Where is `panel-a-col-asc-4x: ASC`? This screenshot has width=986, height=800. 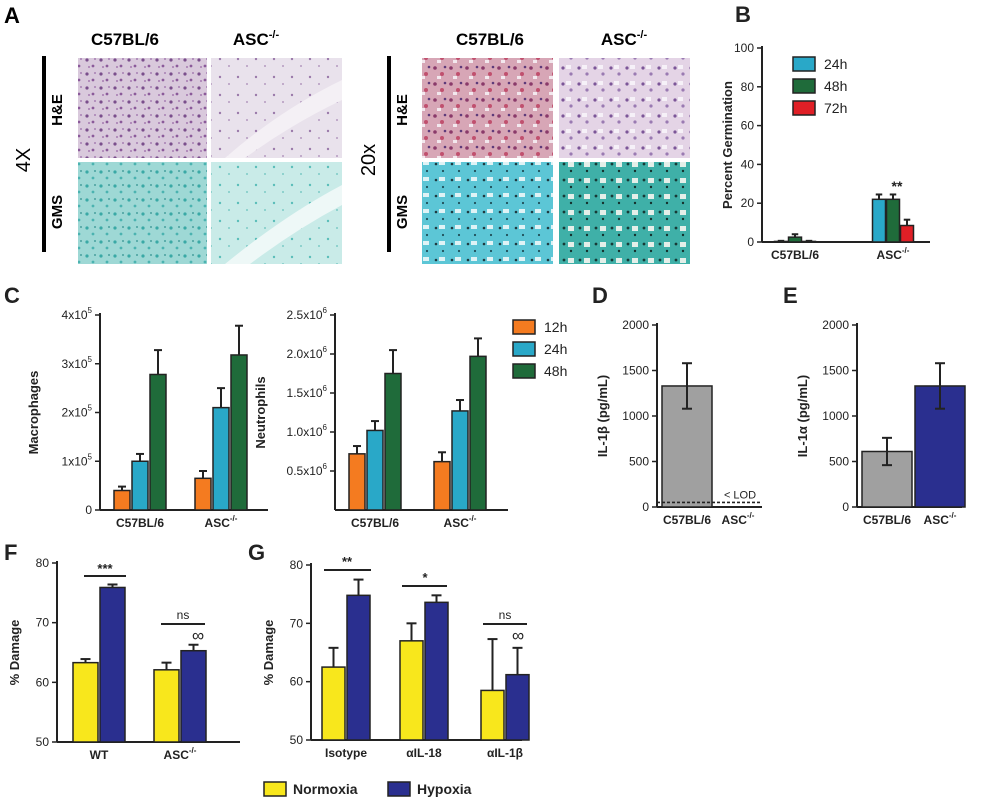
panel-a-col-asc-4x: ASC is located at coordinates (251, 39).